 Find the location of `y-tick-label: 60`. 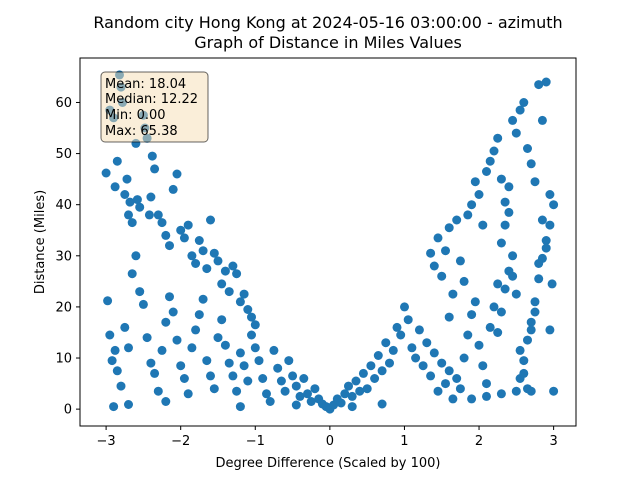

y-tick-label: 60 is located at coordinates (63, 103).